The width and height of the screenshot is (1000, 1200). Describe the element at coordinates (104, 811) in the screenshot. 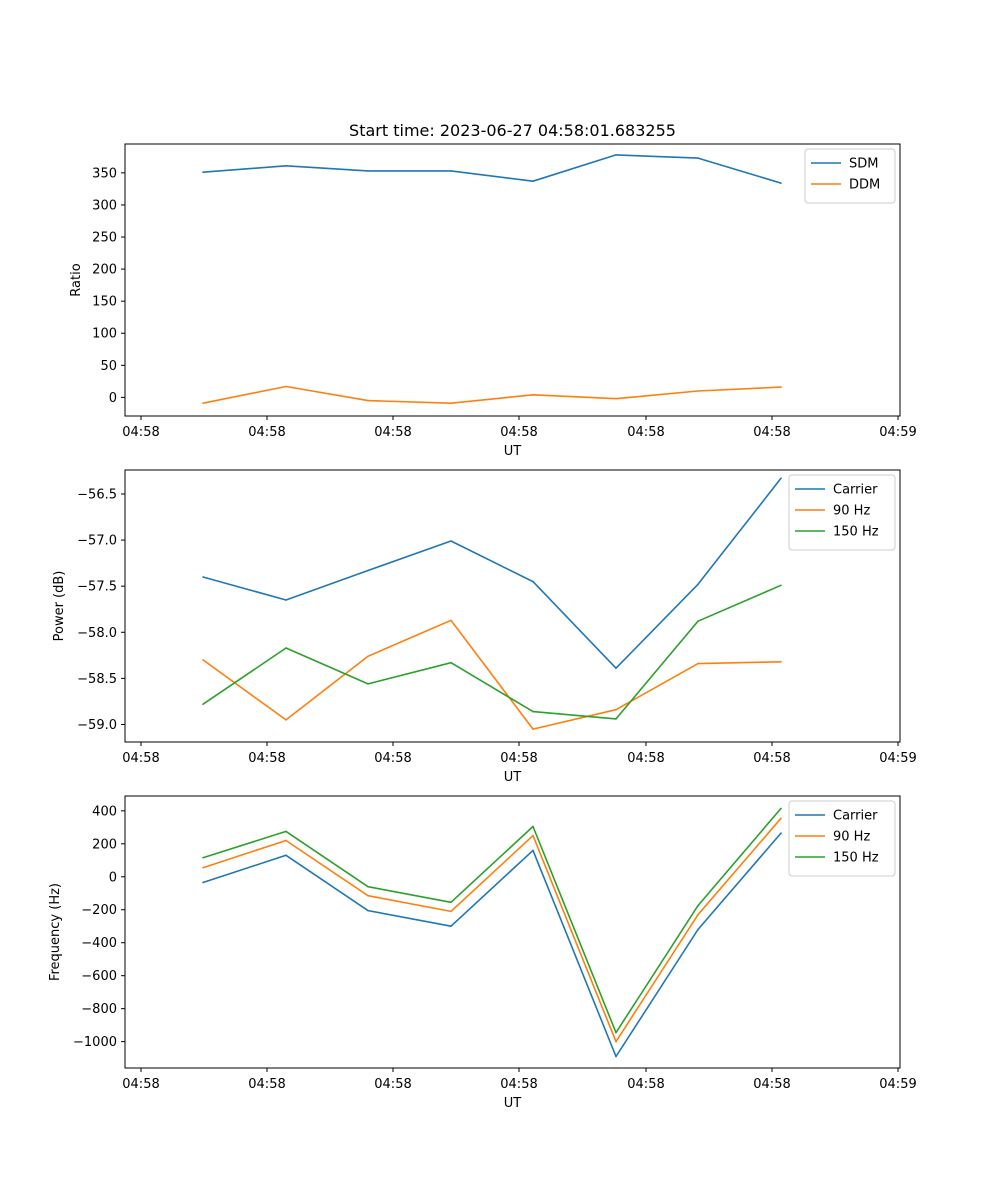

I see `y-tick-label: 400` at that location.